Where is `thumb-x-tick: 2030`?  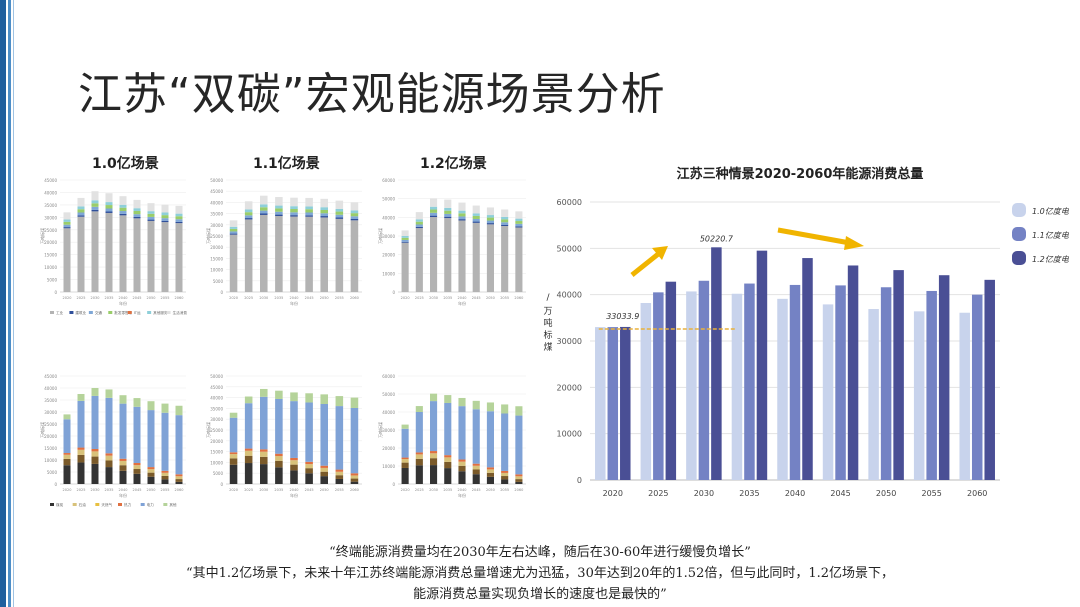 thumb-x-tick: 2030 is located at coordinates (95, 490).